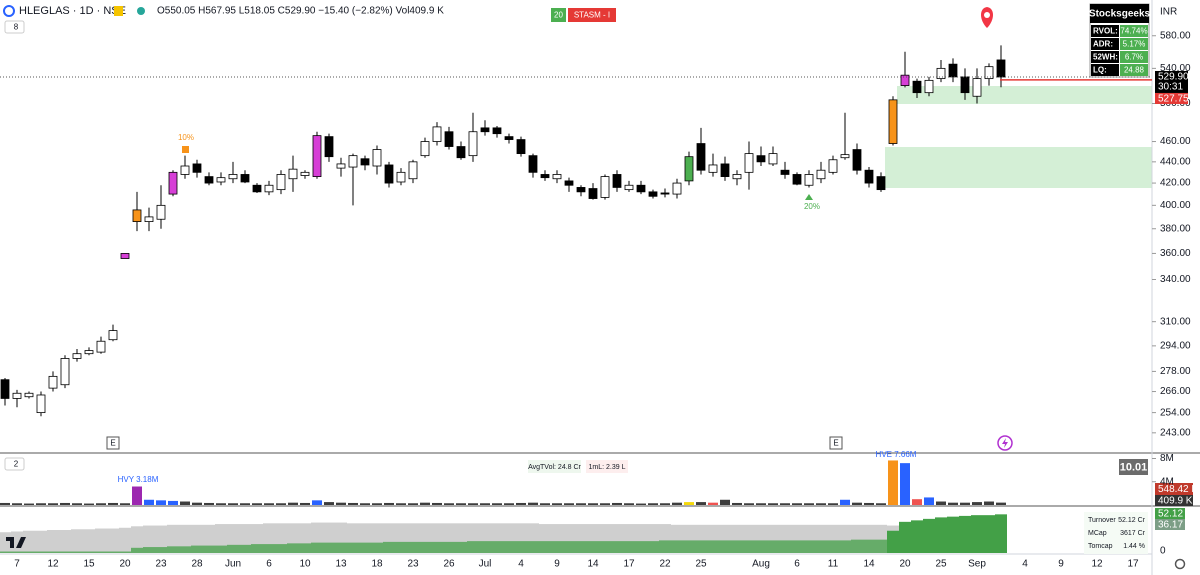  Describe the element at coordinates (977, 564) in the screenshot. I see `x-tick-label: Sep` at that location.